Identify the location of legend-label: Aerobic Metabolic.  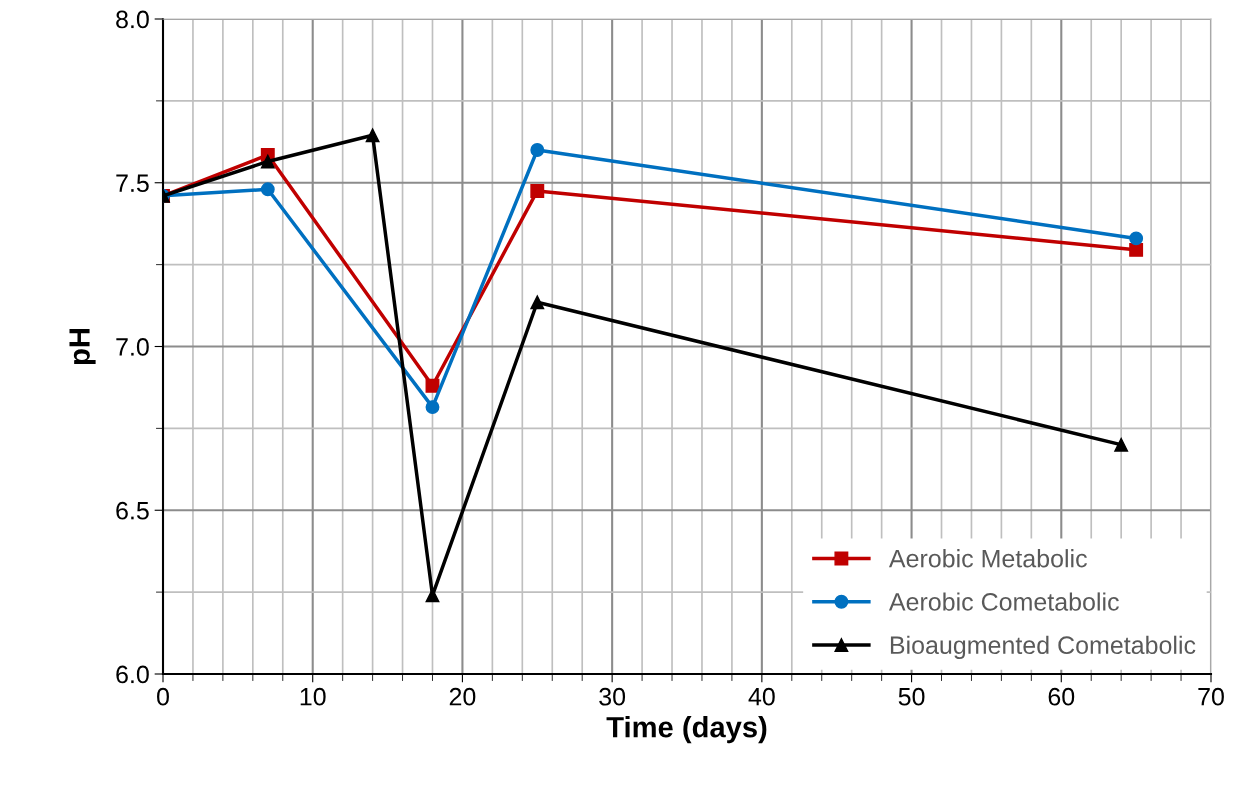
(987, 558).